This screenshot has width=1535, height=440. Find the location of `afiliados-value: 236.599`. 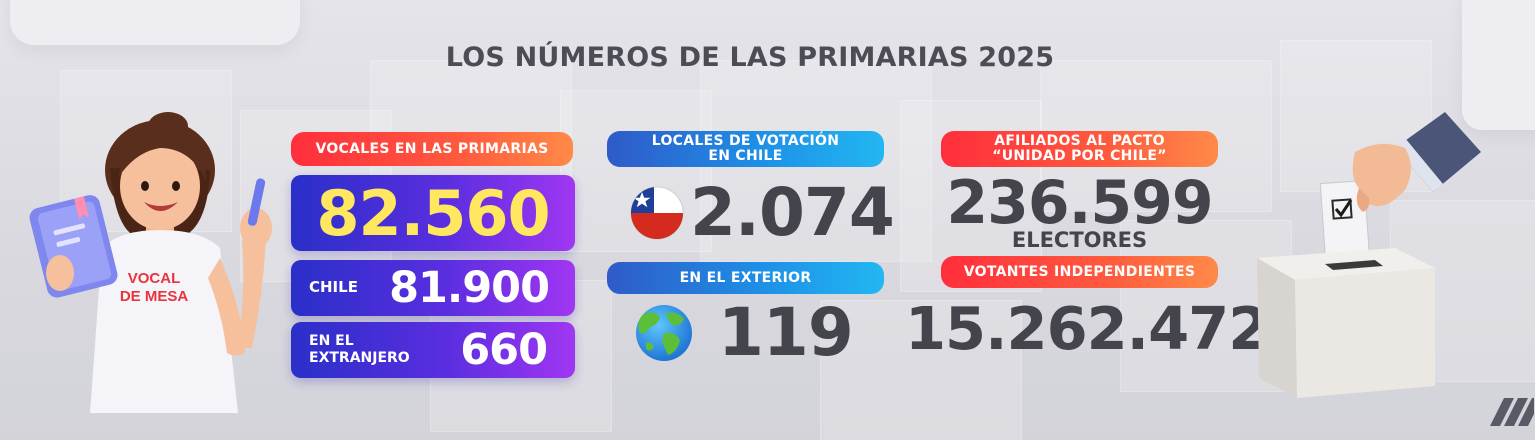

afiliados-value: 236.599 is located at coordinates (1079, 203).